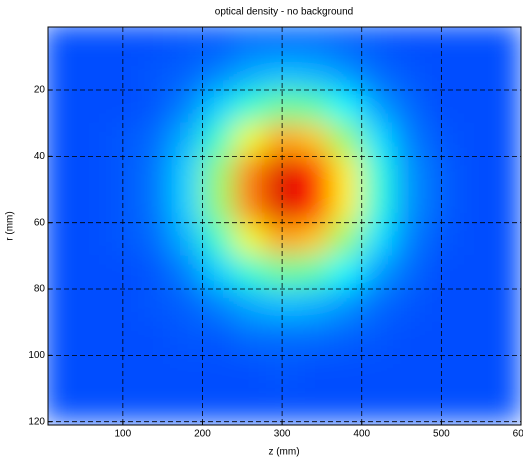  Describe the element at coordinates (10, 225) in the screenshot. I see `y-axis-label: r (mm)` at that location.